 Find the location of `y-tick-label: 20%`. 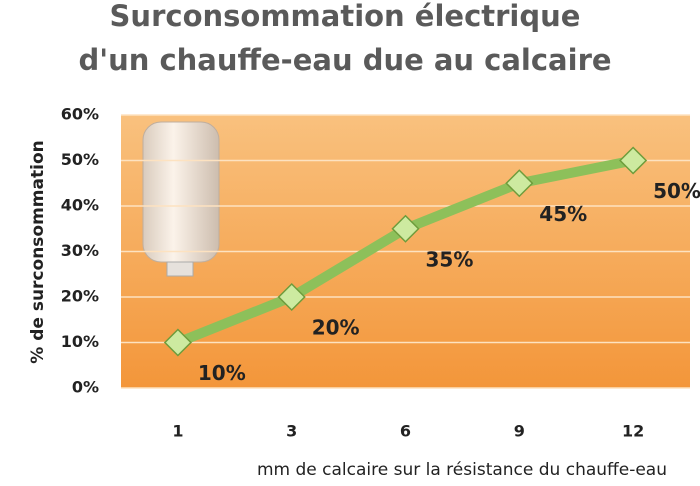

y-tick-label: 20% is located at coordinates (80, 296).